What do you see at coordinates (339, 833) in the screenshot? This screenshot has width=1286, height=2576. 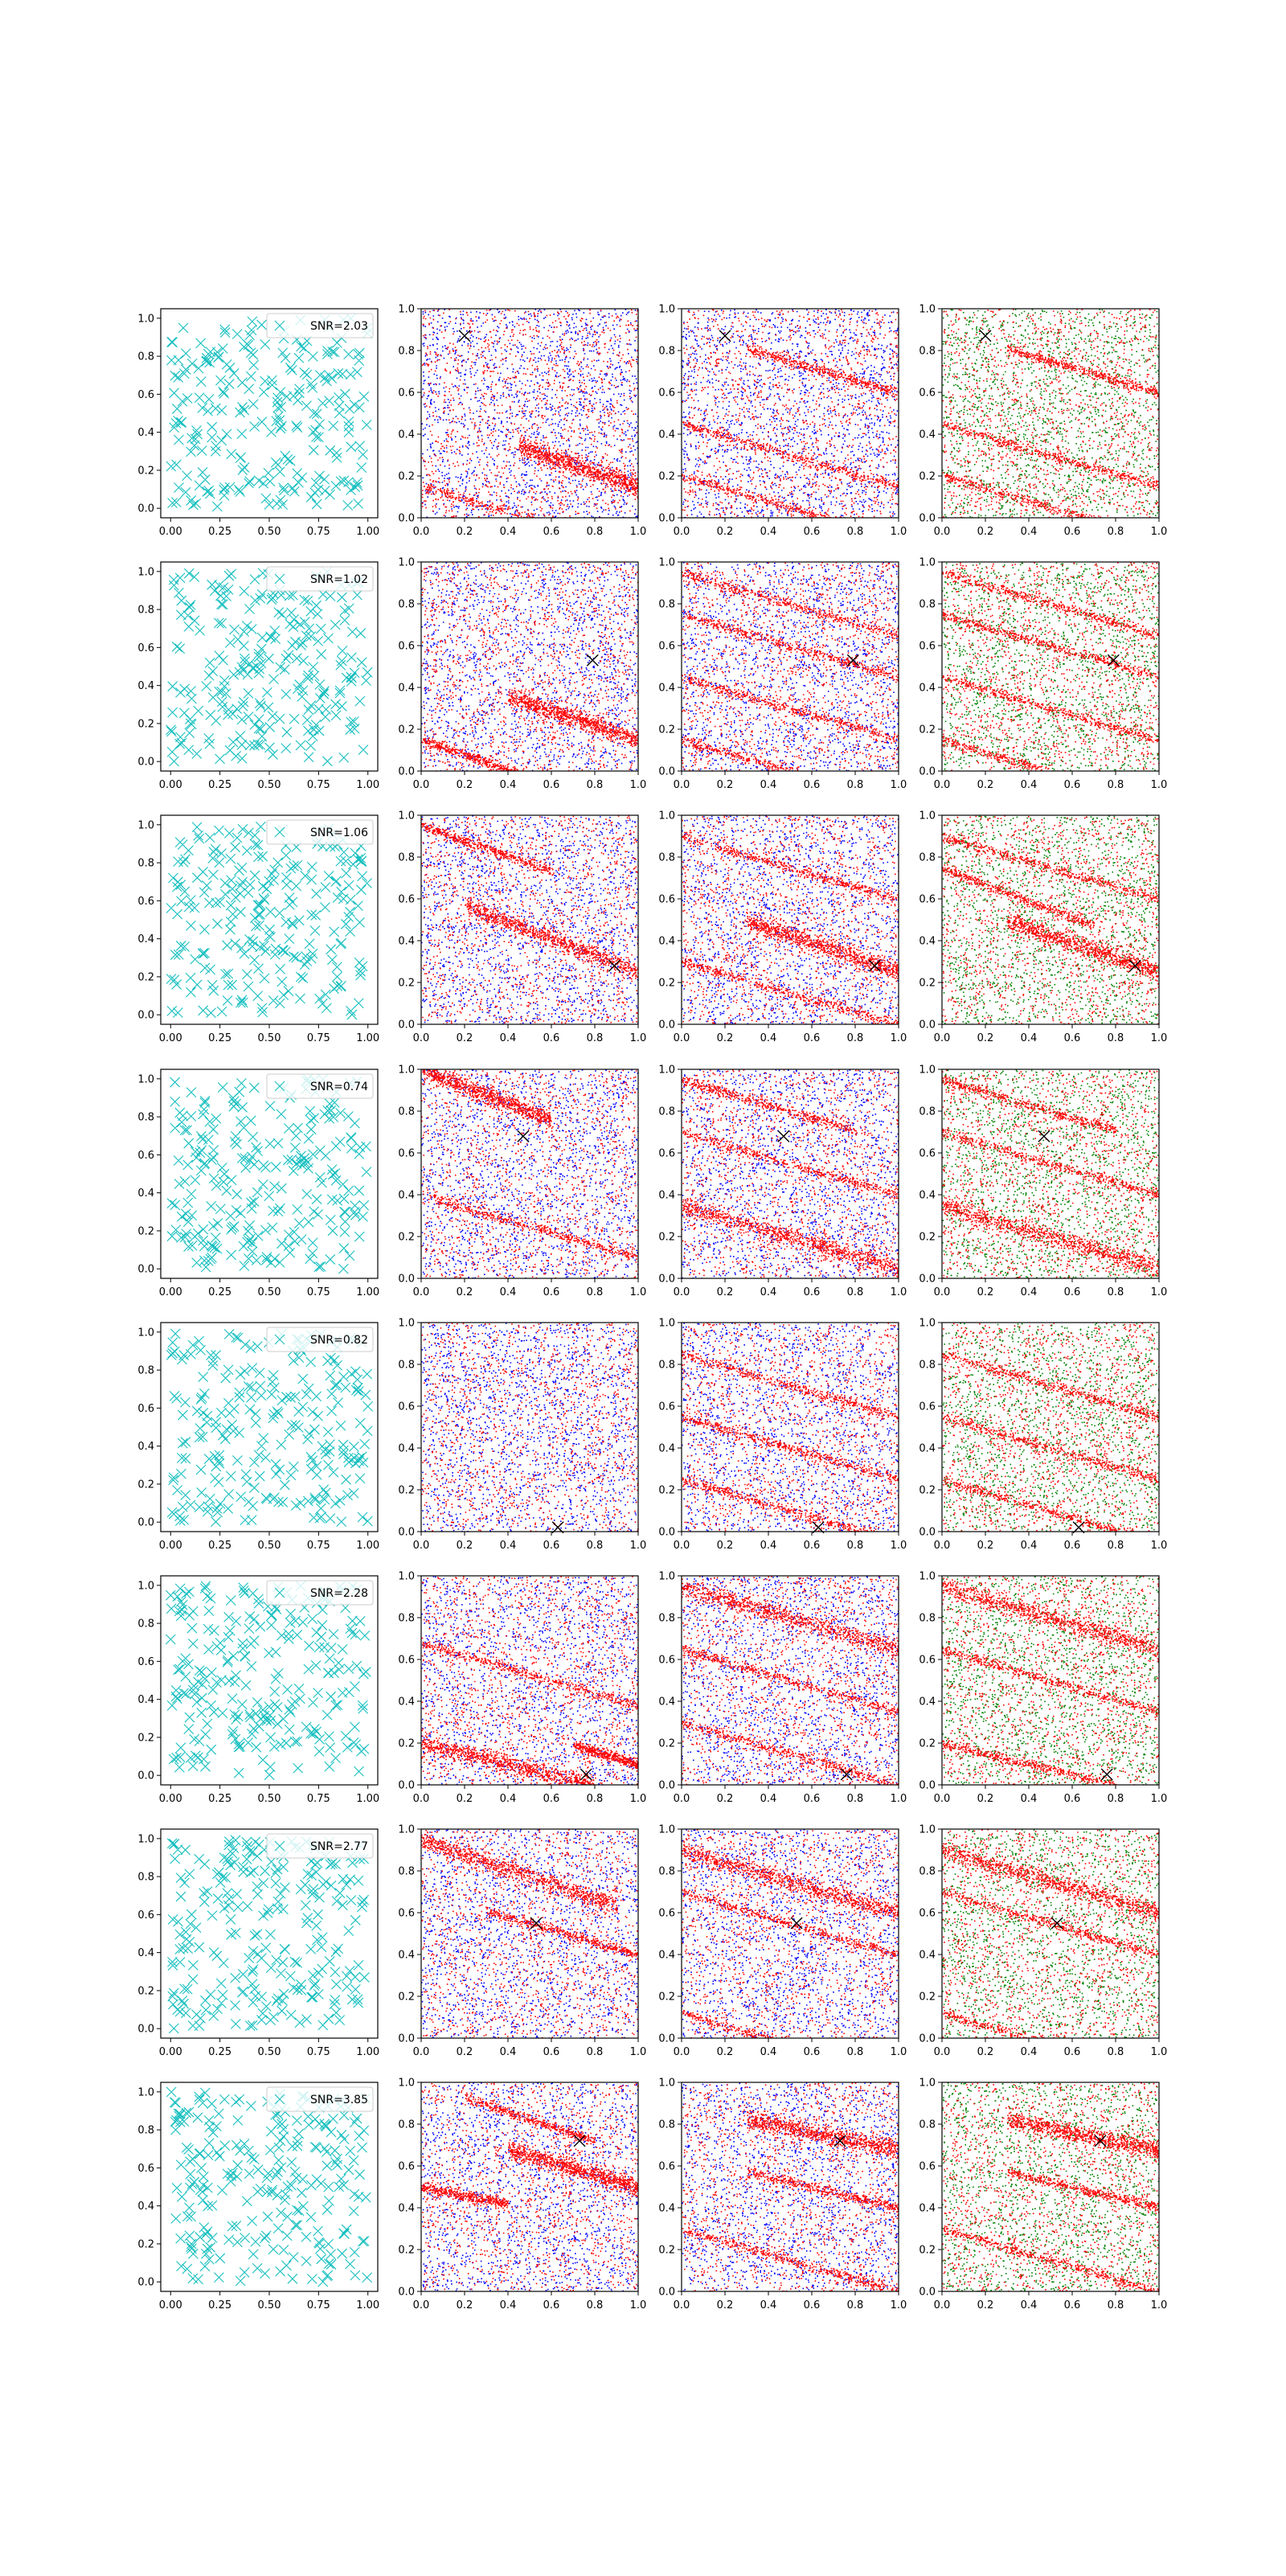 I see `legend-label: SNR=1.06` at bounding box center [339, 833].